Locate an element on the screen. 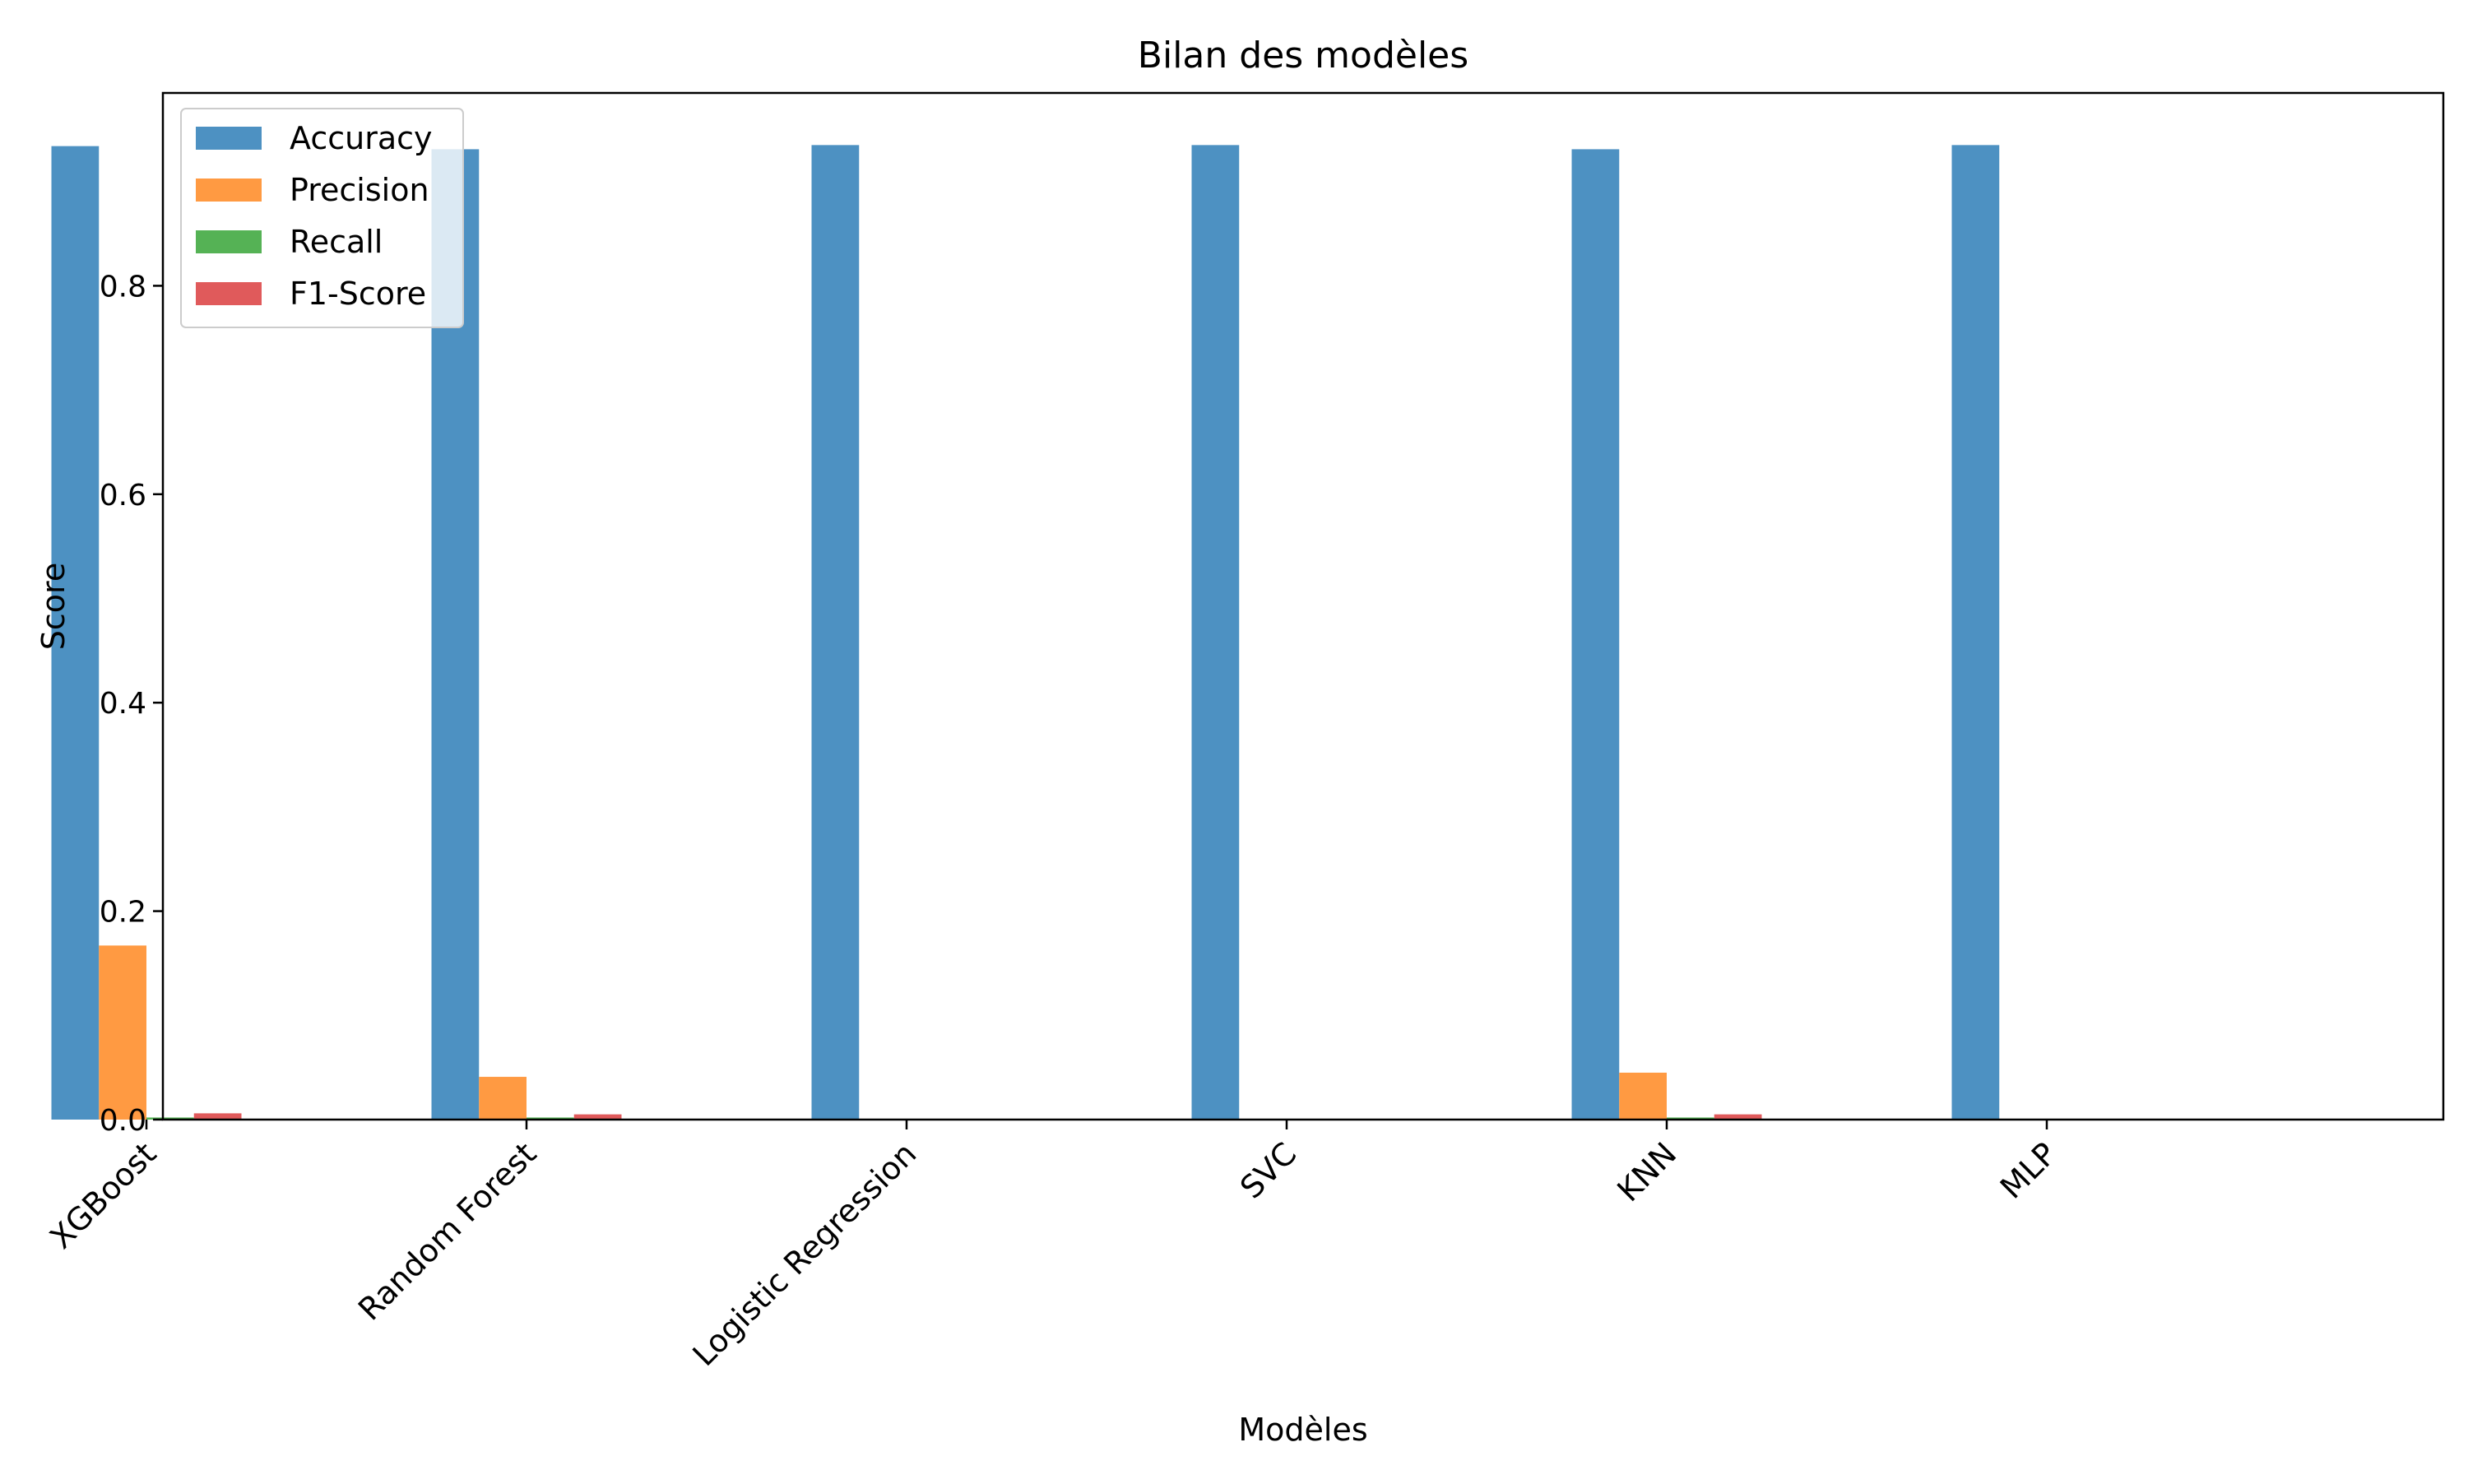 The height and width of the screenshot is (1484, 2468). bar-accuracy-logistic-regression is located at coordinates (835, 632).